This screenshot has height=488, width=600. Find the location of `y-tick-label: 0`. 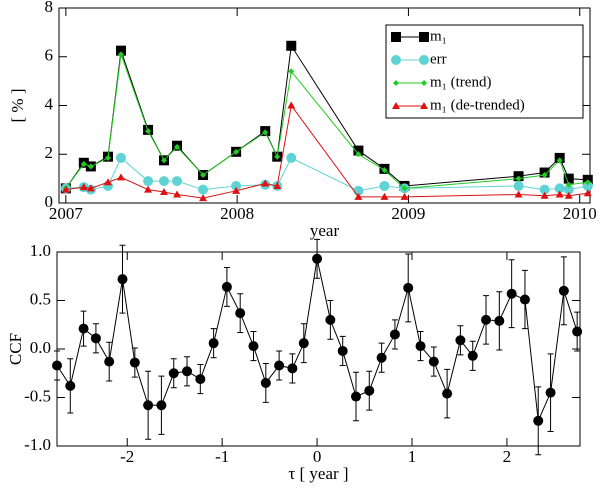

y-tick-label: 0 is located at coordinates (49, 201).